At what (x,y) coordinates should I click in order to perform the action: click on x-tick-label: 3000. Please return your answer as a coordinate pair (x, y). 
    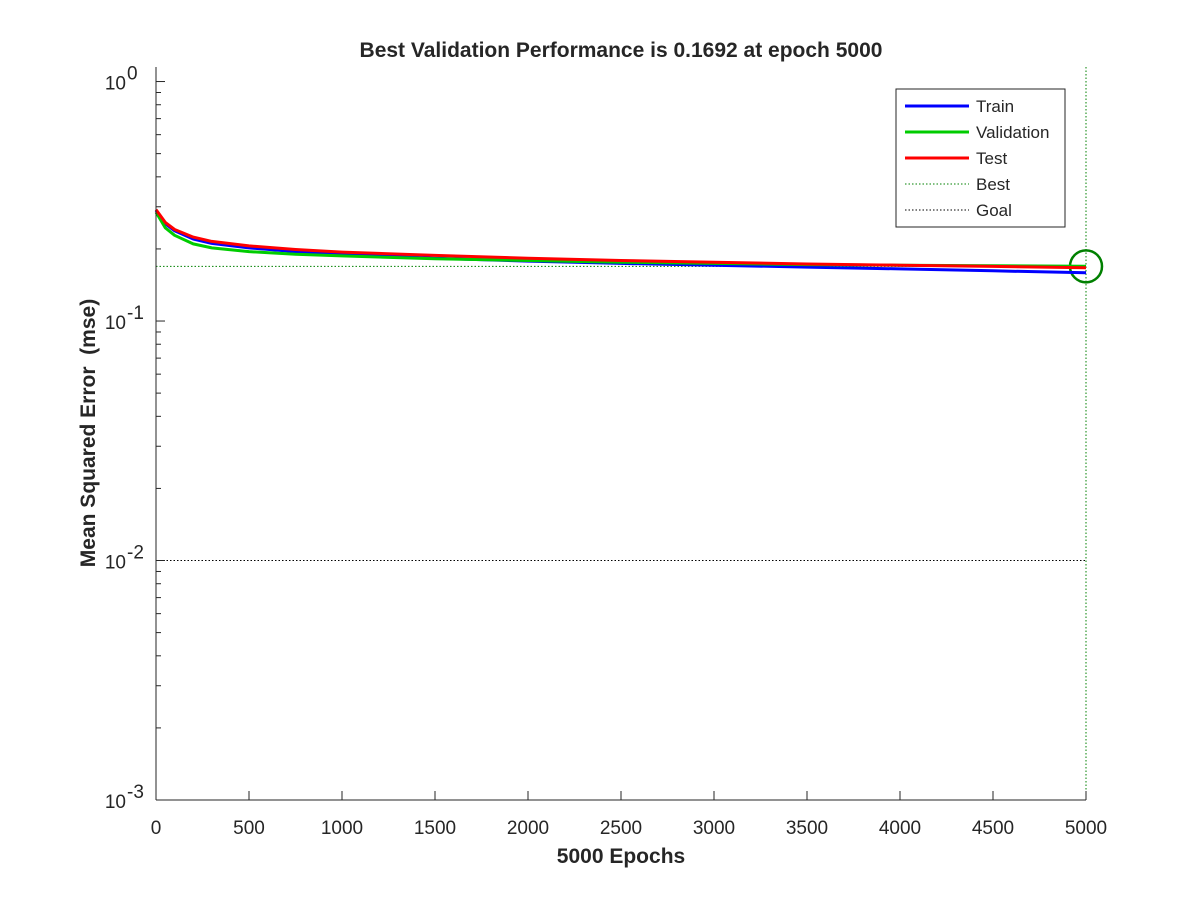
    Looking at the image, I should click on (714, 828).